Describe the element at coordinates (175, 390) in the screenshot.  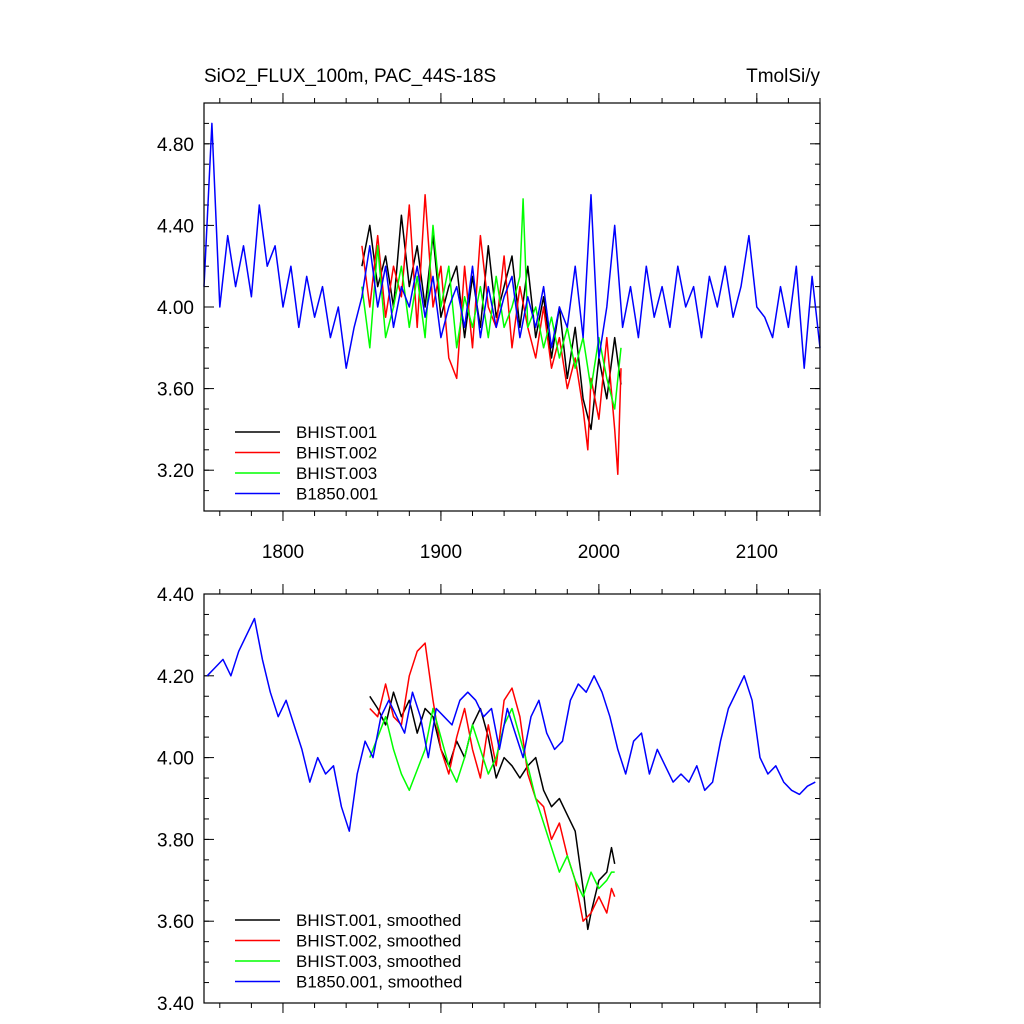
I see `top-ytick-label: 3.60` at that location.